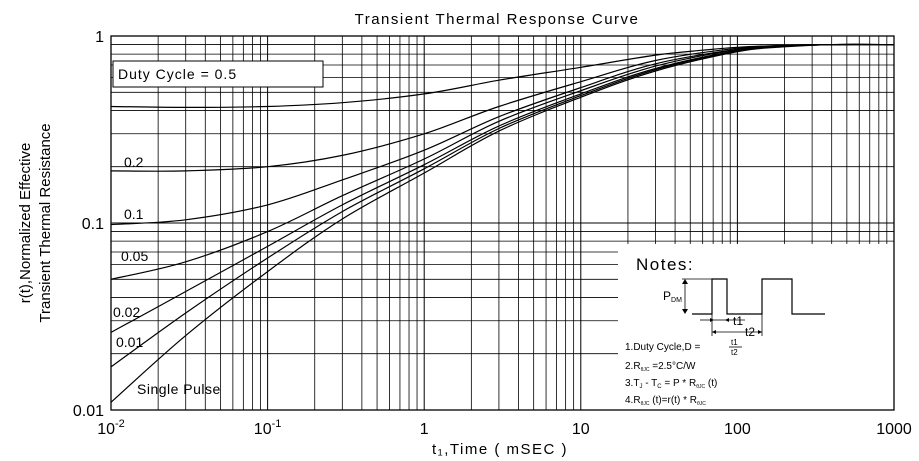  Describe the element at coordinates (500, 449) in the screenshot. I see `x-axis-label: t₁,Time ( mSEC )` at that location.